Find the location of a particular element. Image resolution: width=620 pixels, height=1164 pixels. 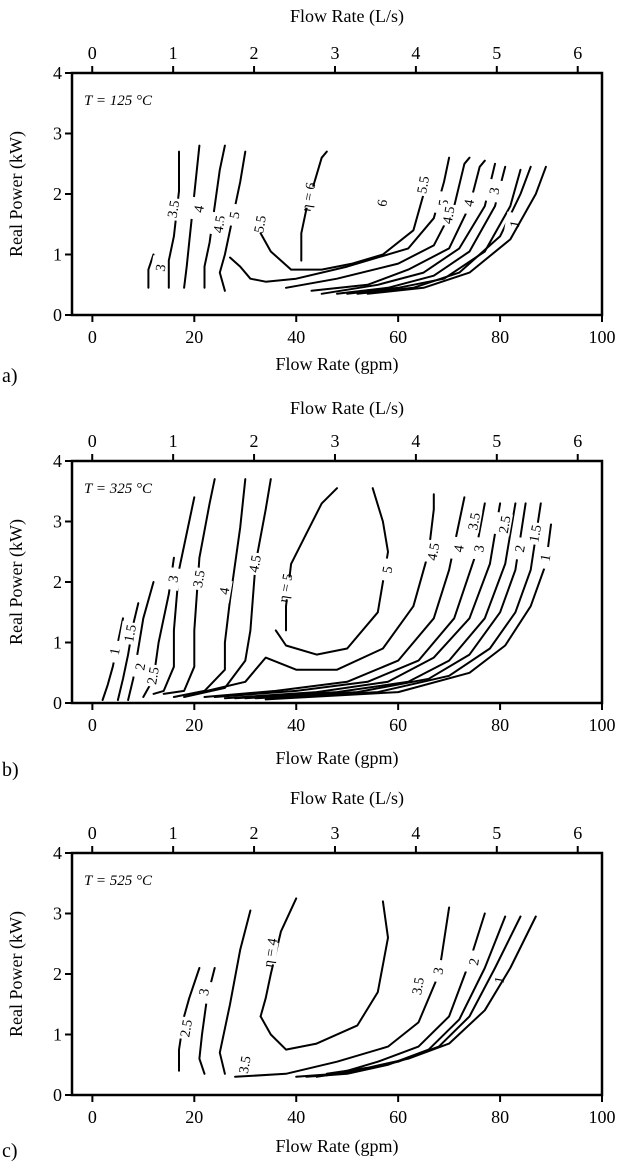

x2-tick-label: 2 is located at coordinates (254, 53).